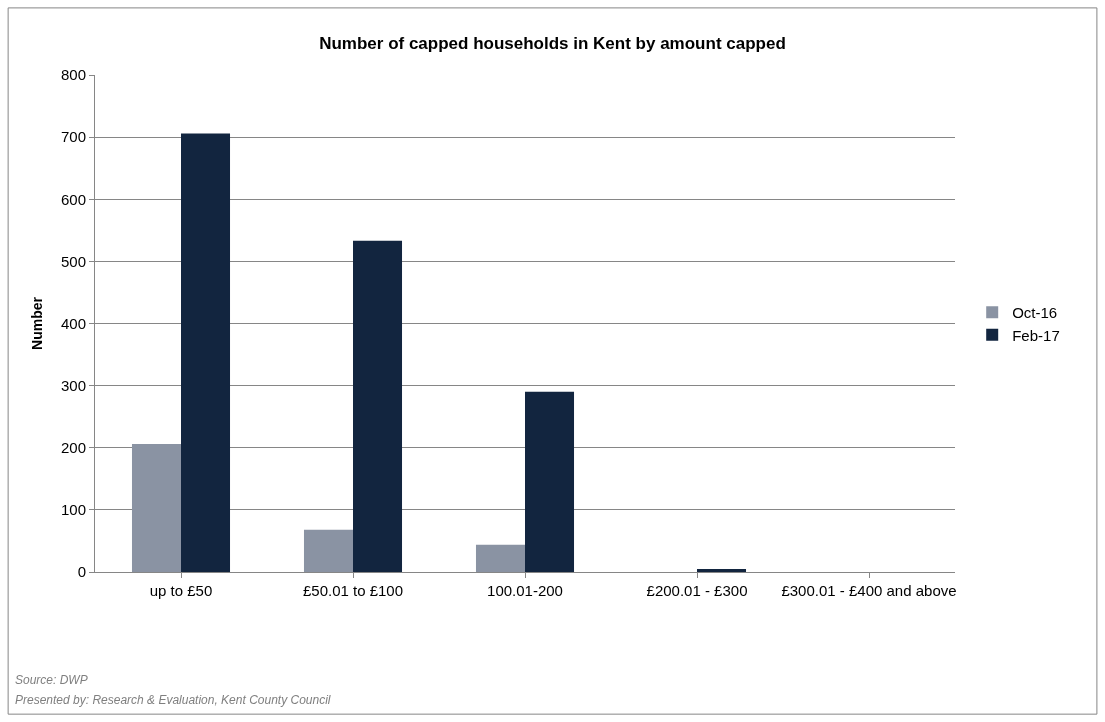 The height and width of the screenshot is (722, 1105). What do you see at coordinates (81, 572) in the screenshot?
I see `y-tick-label: 0` at bounding box center [81, 572].